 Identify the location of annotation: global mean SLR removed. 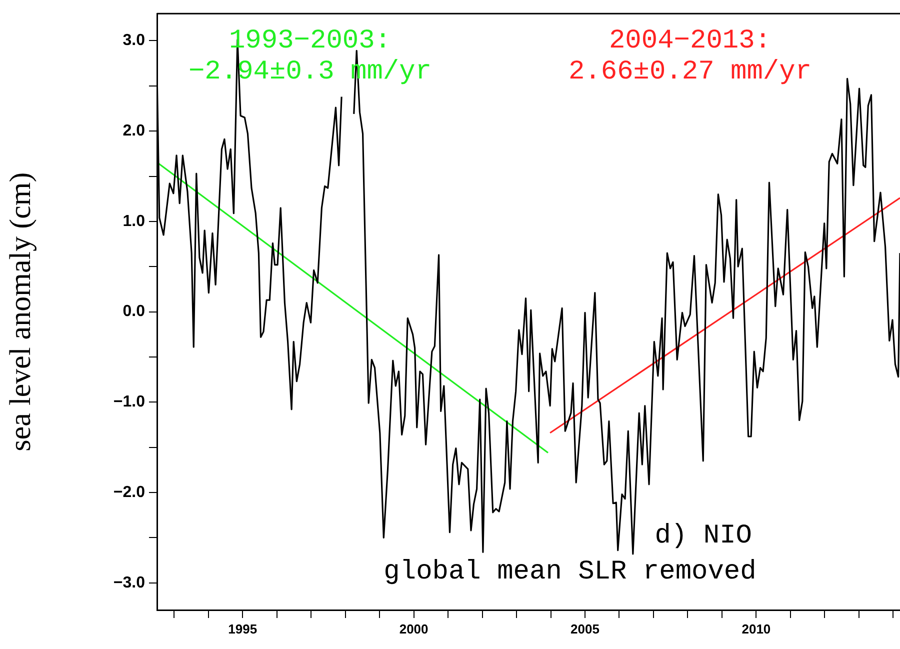
(570, 573).